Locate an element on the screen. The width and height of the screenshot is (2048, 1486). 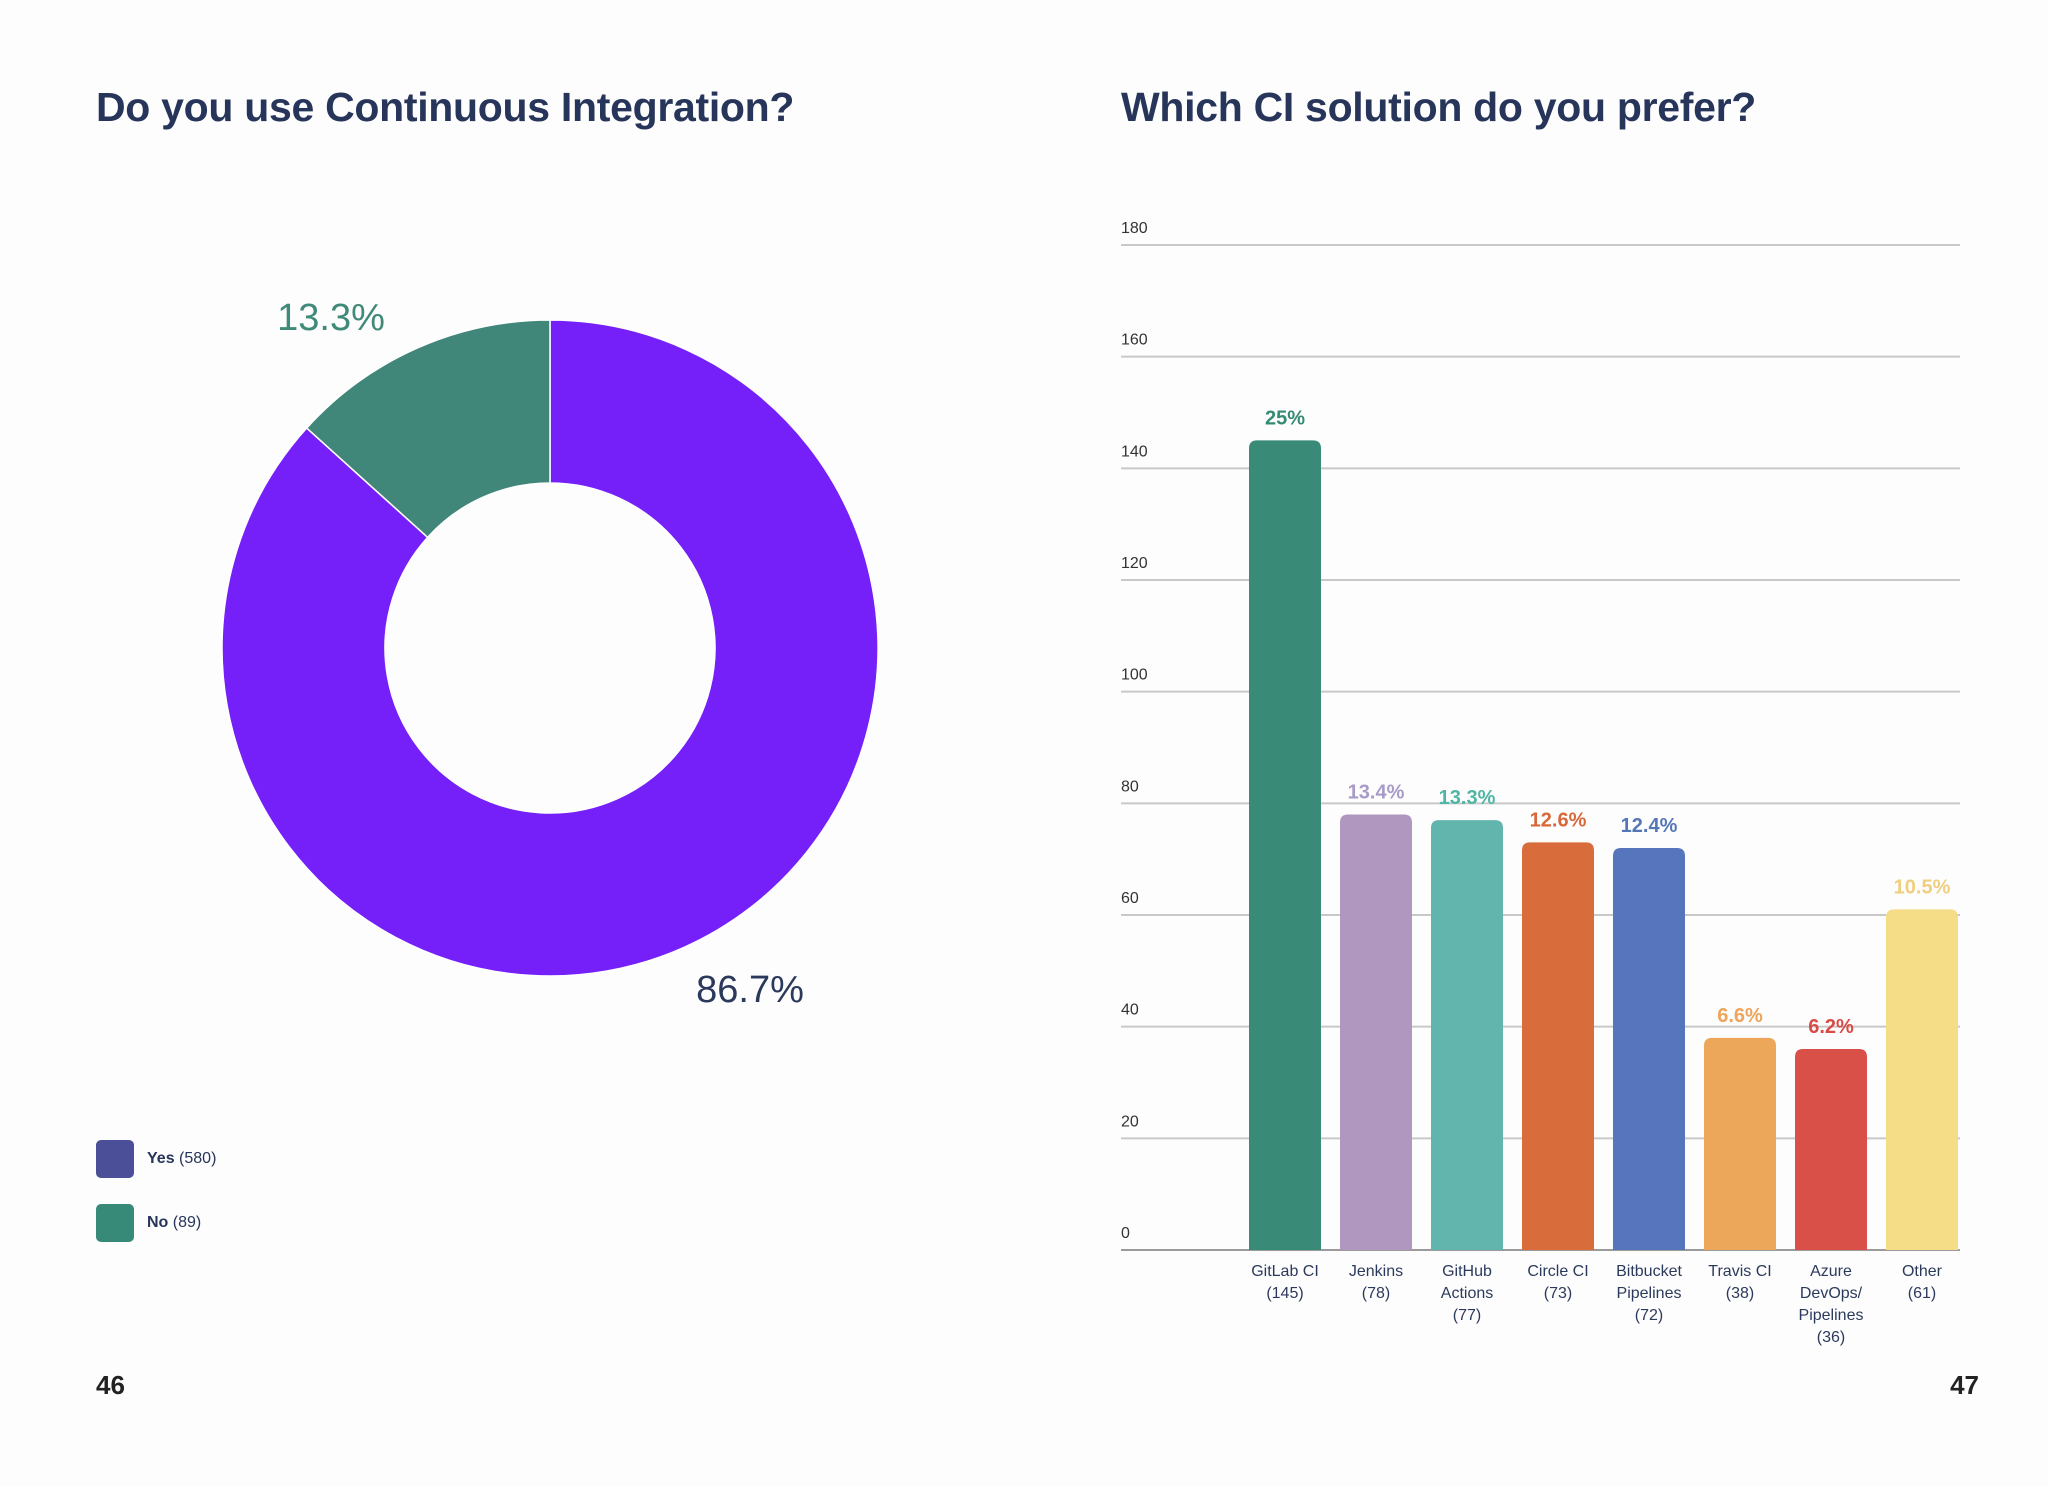
x-category-label: Actions is located at coordinates (1467, 1293).